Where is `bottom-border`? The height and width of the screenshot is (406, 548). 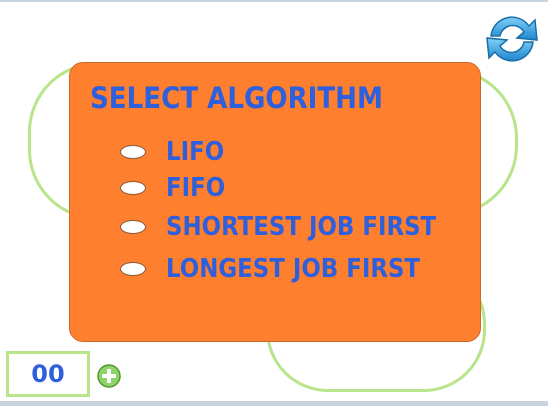
bottom-border is located at coordinates (274, 403).